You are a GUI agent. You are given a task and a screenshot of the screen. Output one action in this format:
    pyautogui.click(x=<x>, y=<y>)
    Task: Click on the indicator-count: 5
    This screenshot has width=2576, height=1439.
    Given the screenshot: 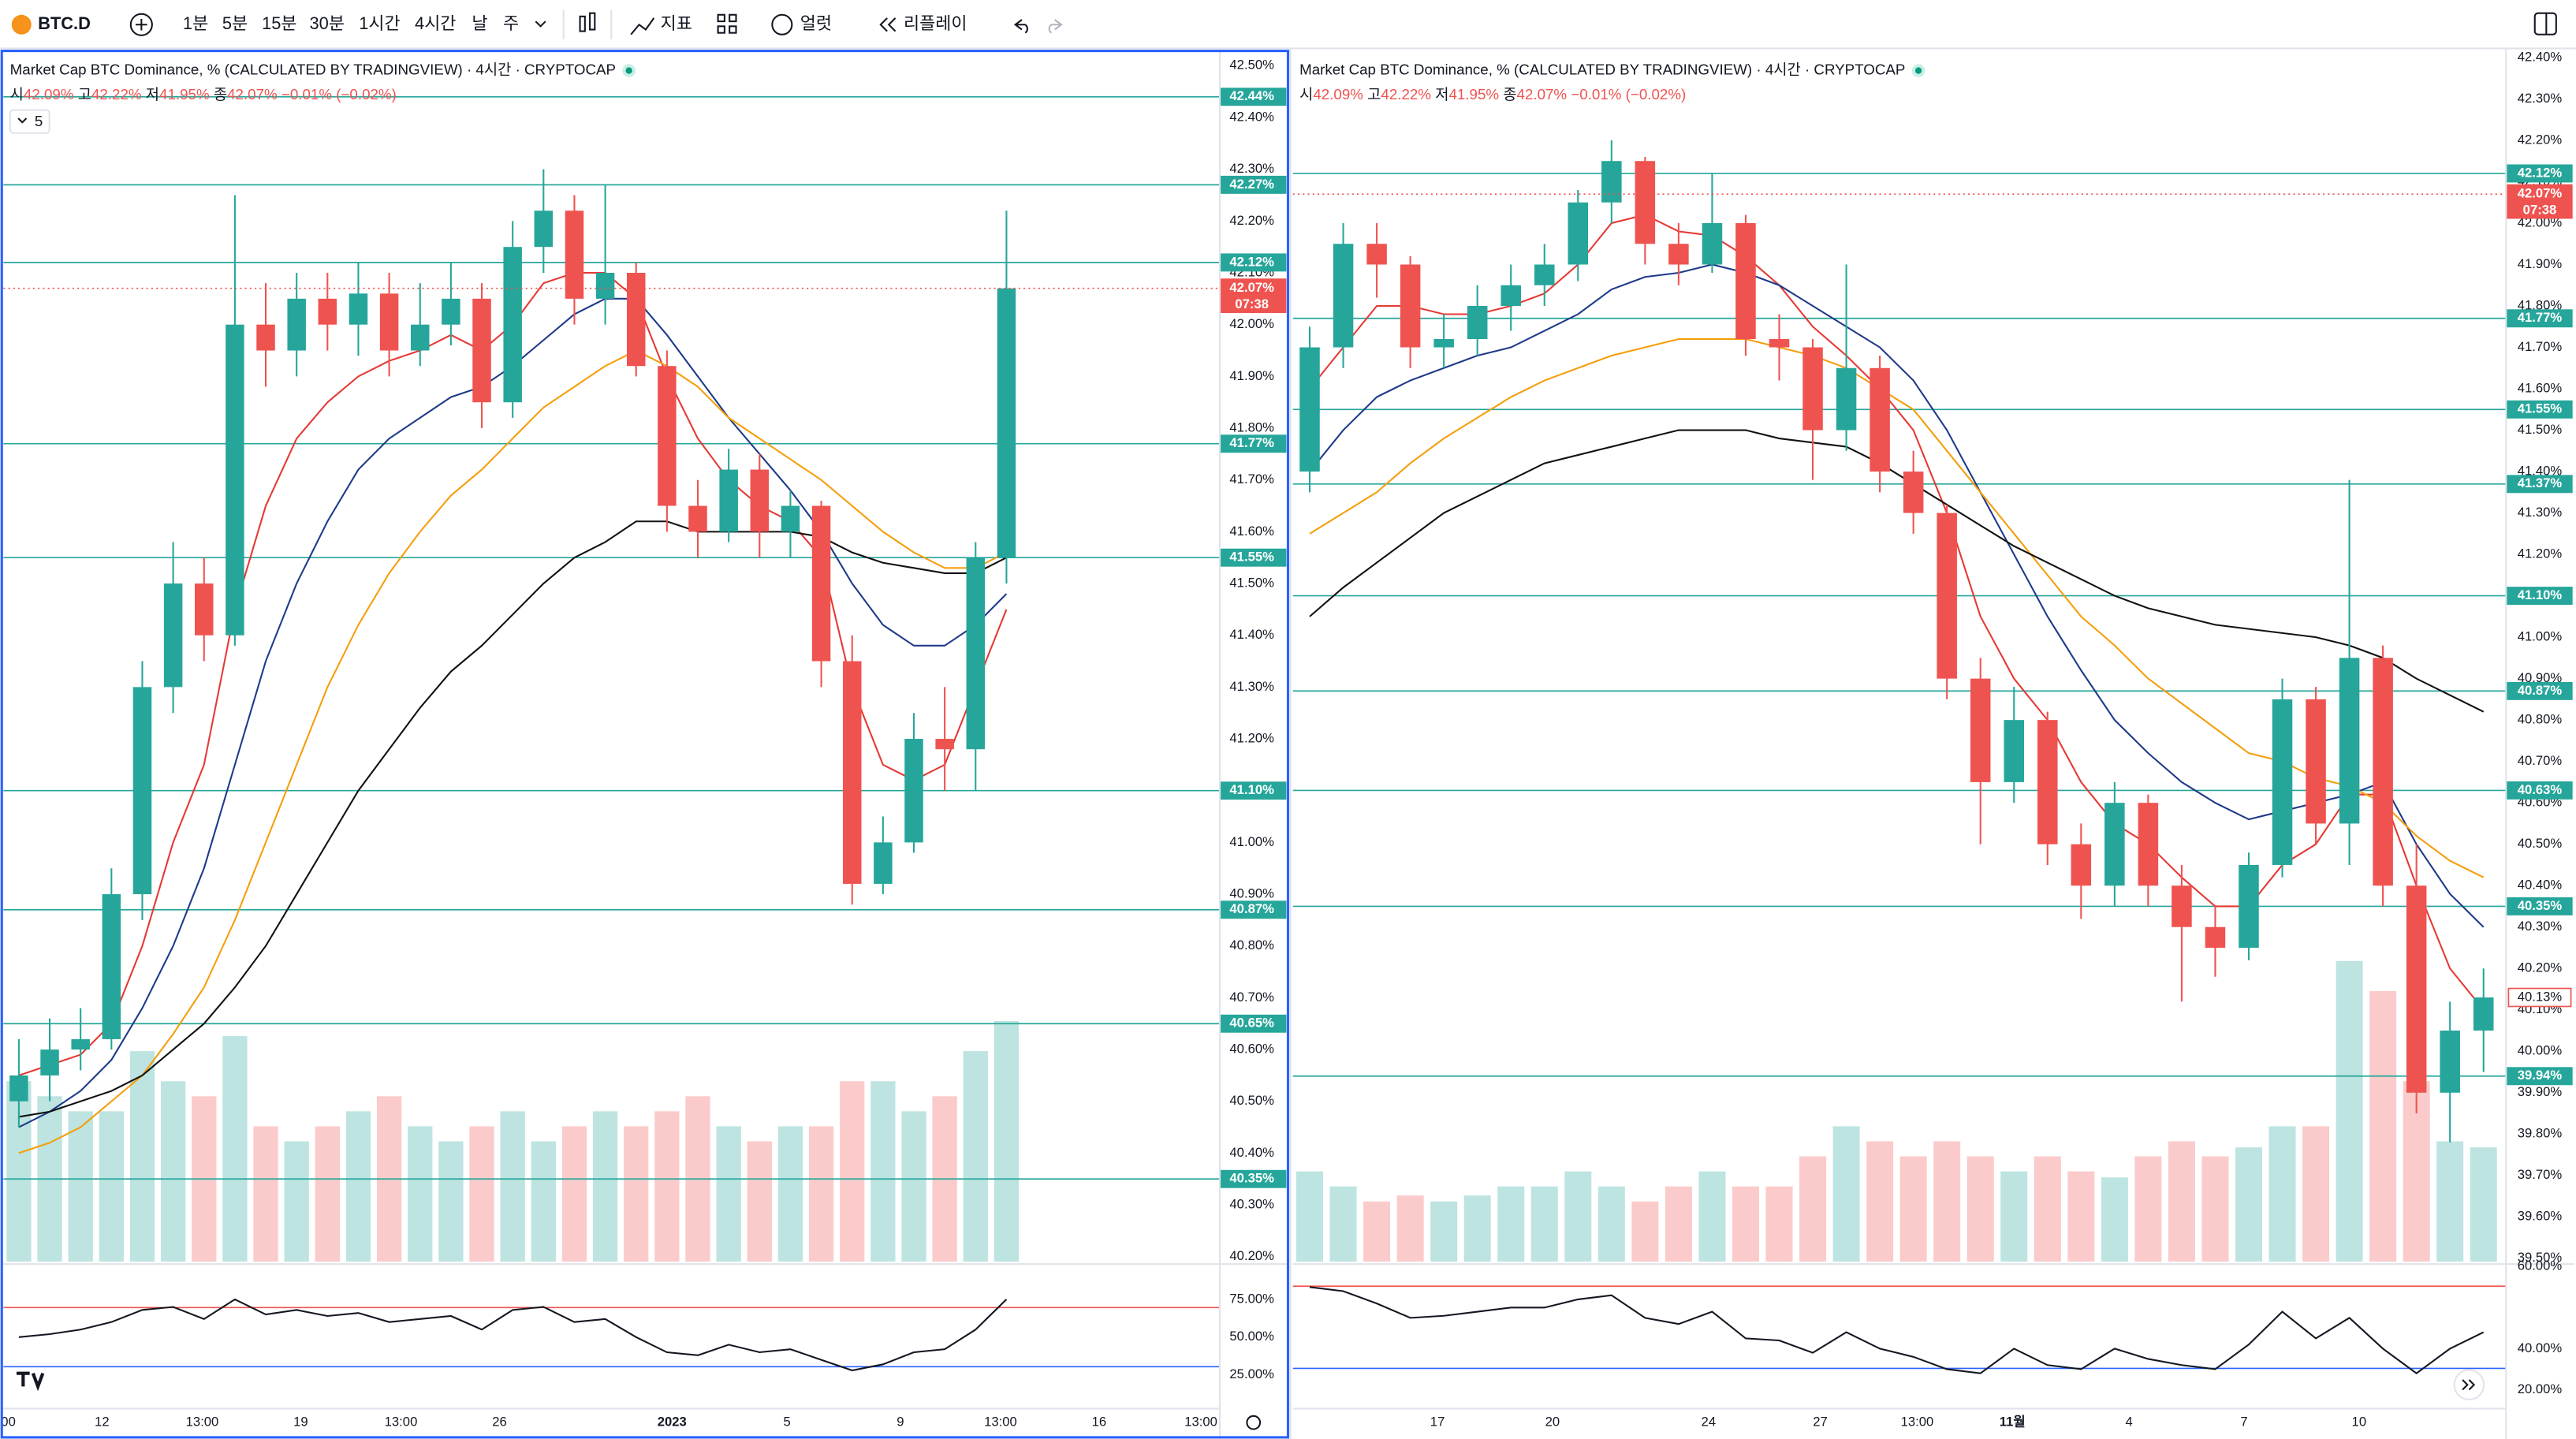 What is the action you would take?
    pyautogui.click(x=39, y=121)
    